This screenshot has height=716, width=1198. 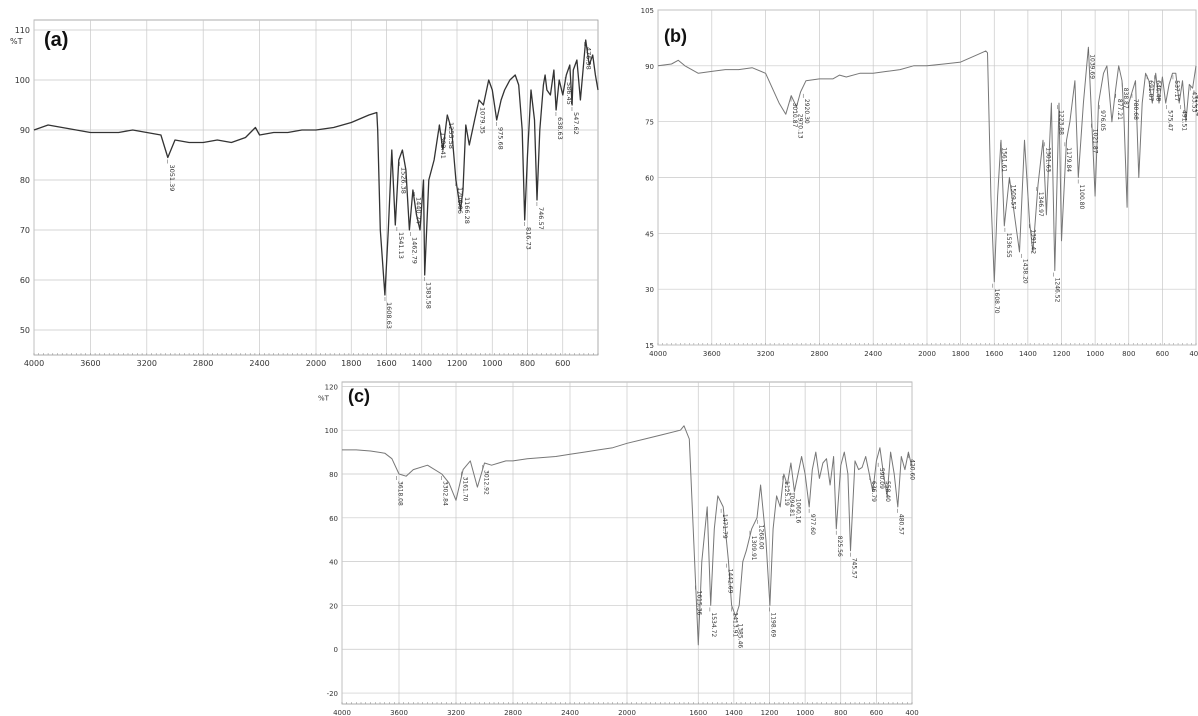 What do you see at coordinates (25, 130) in the screenshot?
I see `panel-a-y-tick-label: 90` at bounding box center [25, 130].